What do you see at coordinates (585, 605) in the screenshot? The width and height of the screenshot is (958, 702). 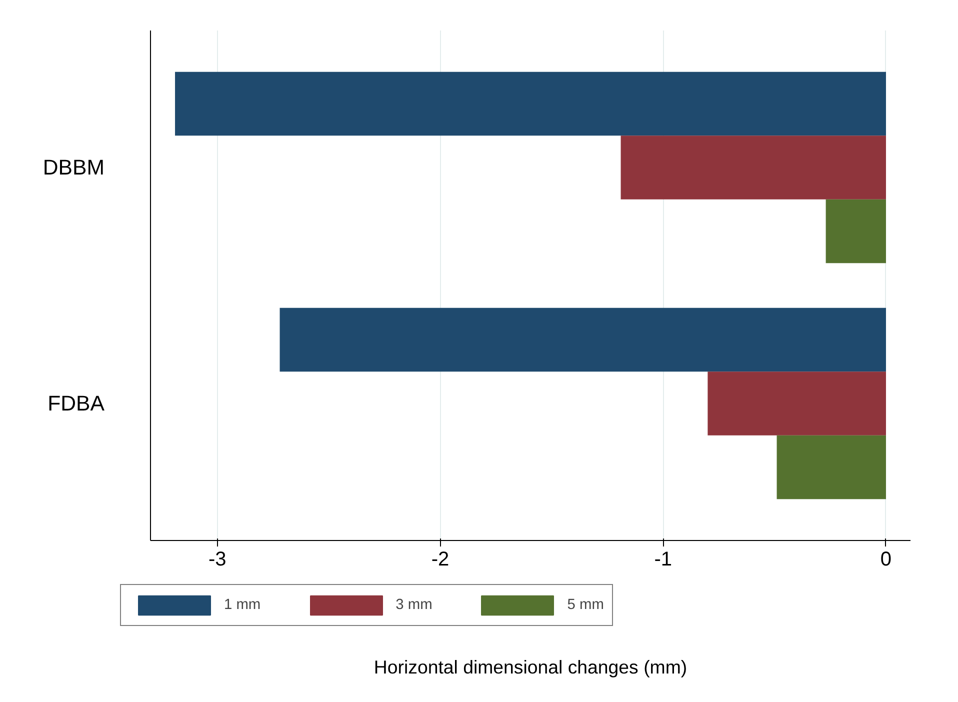 I see `legend-label: 5 mm` at bounding box center [585, 605].